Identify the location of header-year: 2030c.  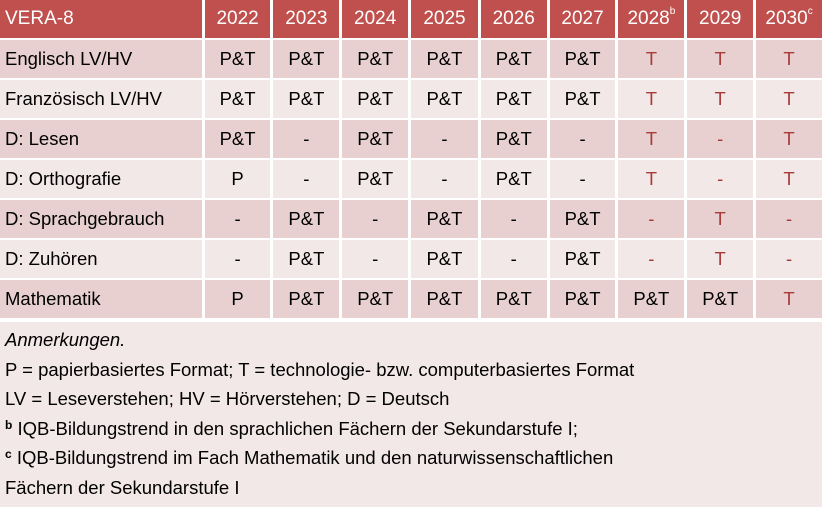
(789, 19).